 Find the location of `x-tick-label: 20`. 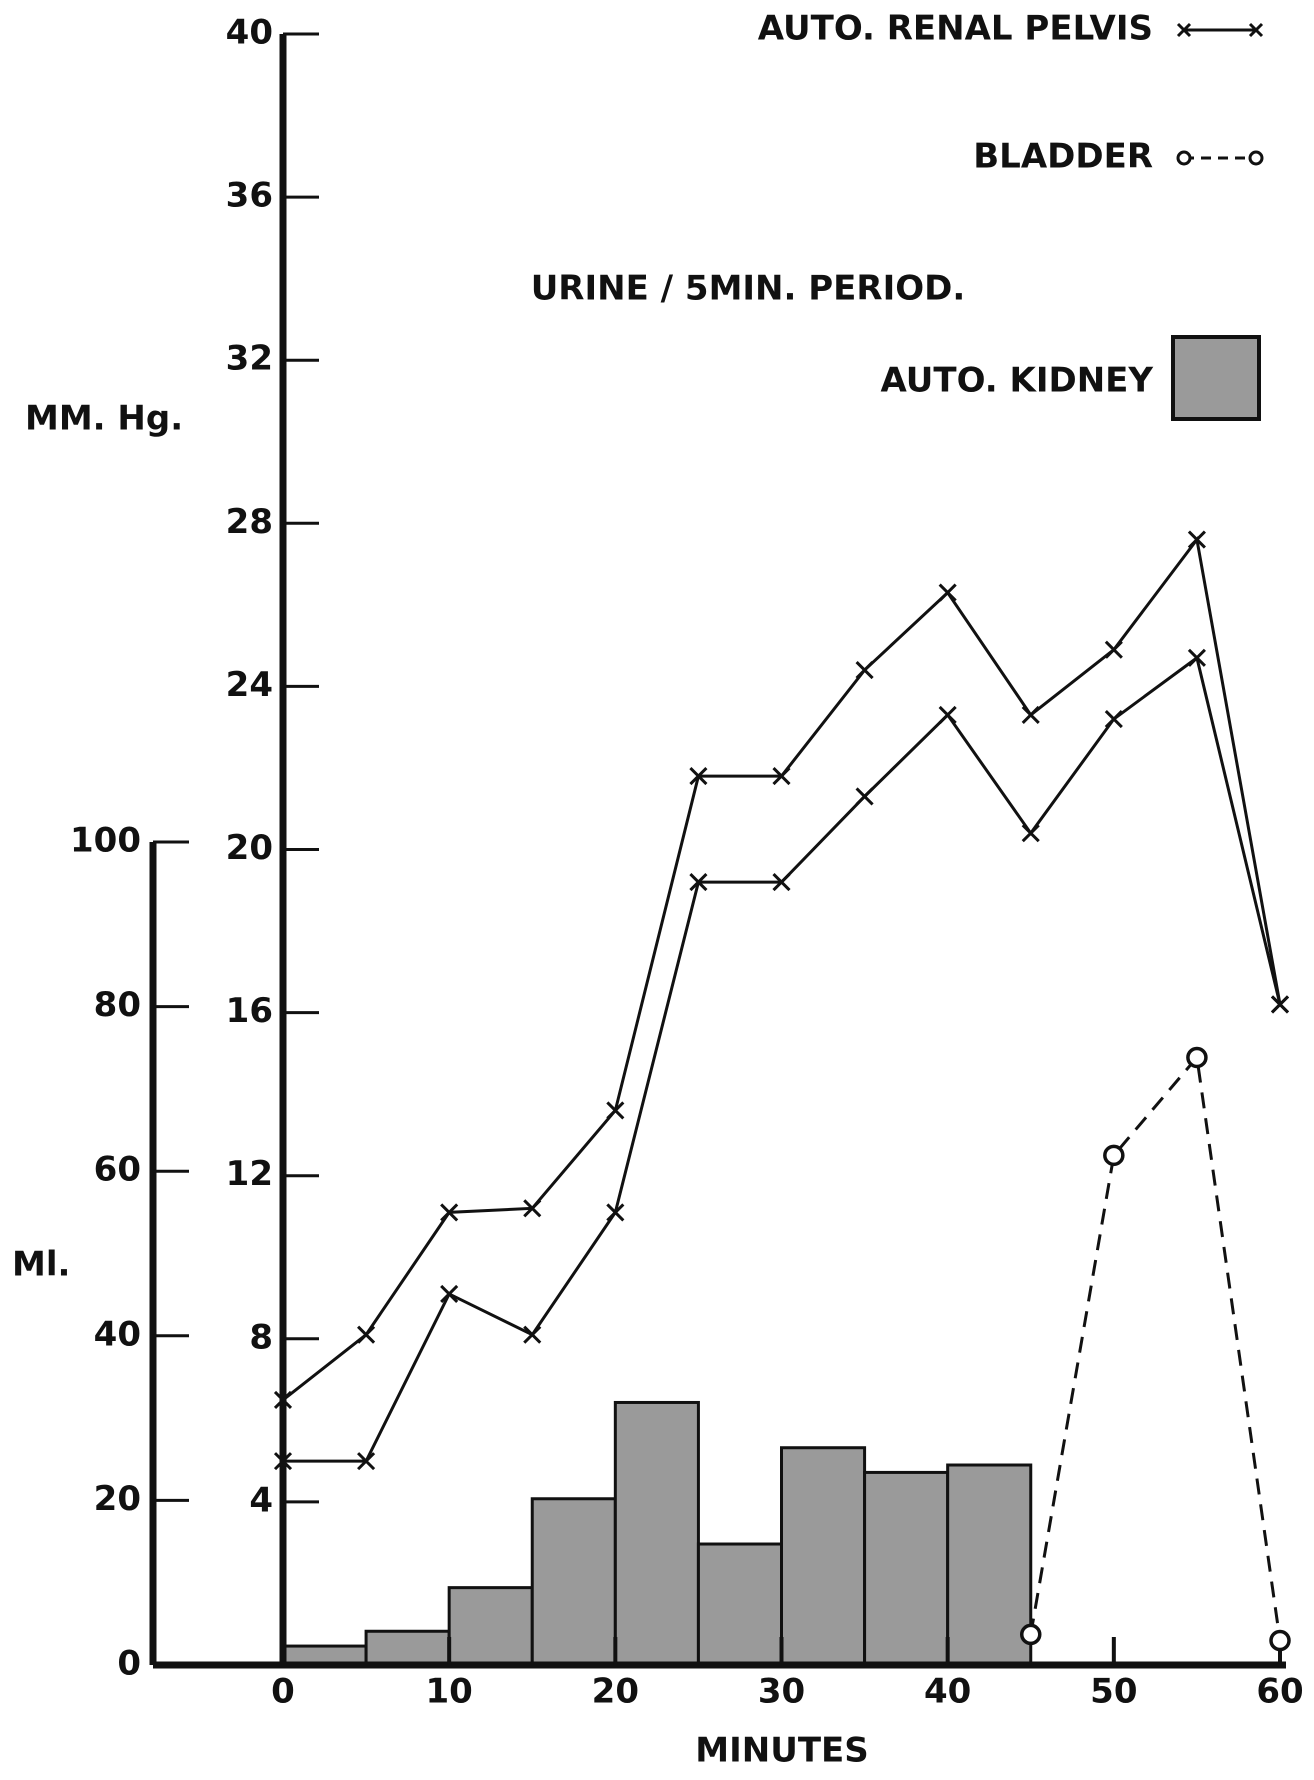

x-tick-label: 20 is located at coordinates (615, 1692).